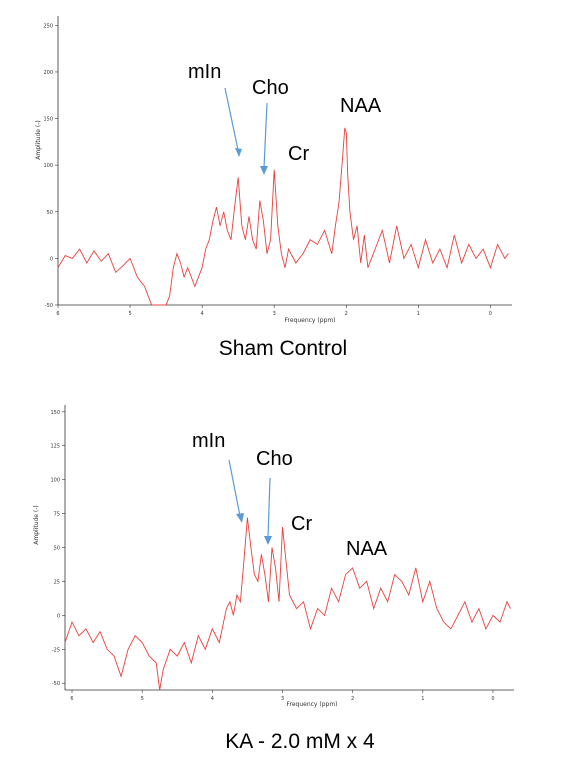 This screenshot has width=576, height=764. I want to click on y-tick-label: -25, so click(56, 650).